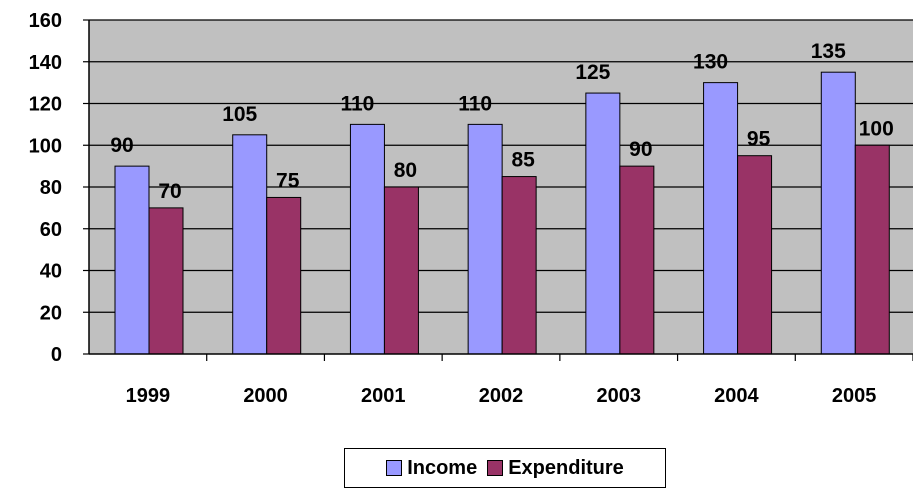 The height and width of the screenshot is (489, 913). What do you see at coordinates (442, 467) in the screenshot?
I see `legend-label-income: Income` at bounding box center [442, 467].